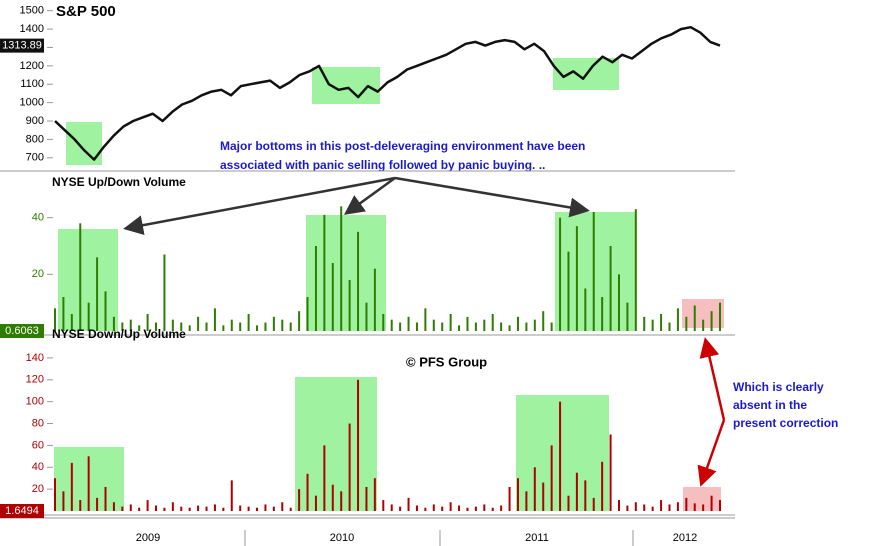  I want to click on year-separators, so click(439, 538).